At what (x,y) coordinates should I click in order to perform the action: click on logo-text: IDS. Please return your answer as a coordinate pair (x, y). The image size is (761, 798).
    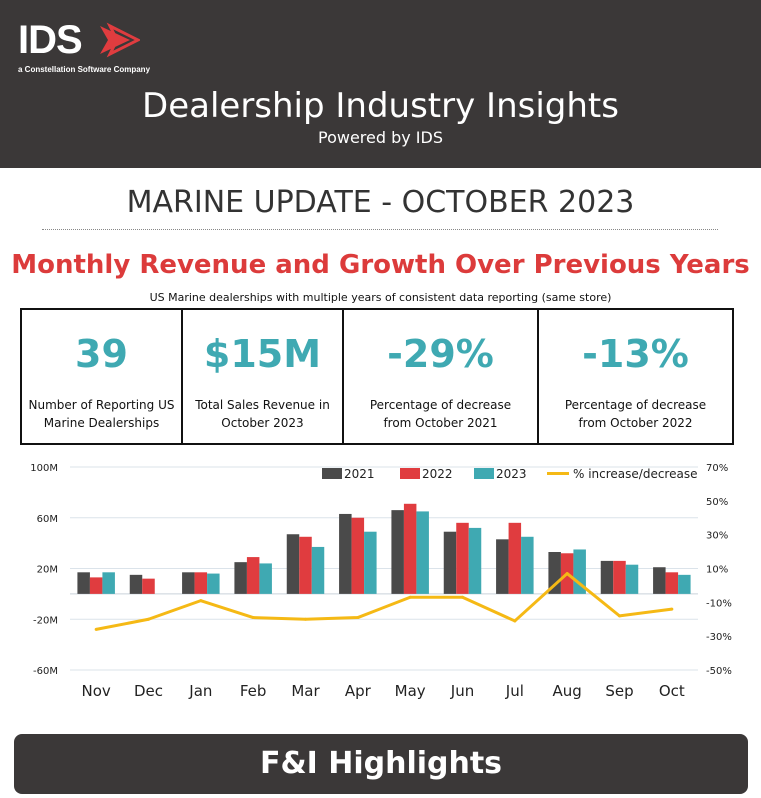
    Looking at the image, I should click on (50, 40).